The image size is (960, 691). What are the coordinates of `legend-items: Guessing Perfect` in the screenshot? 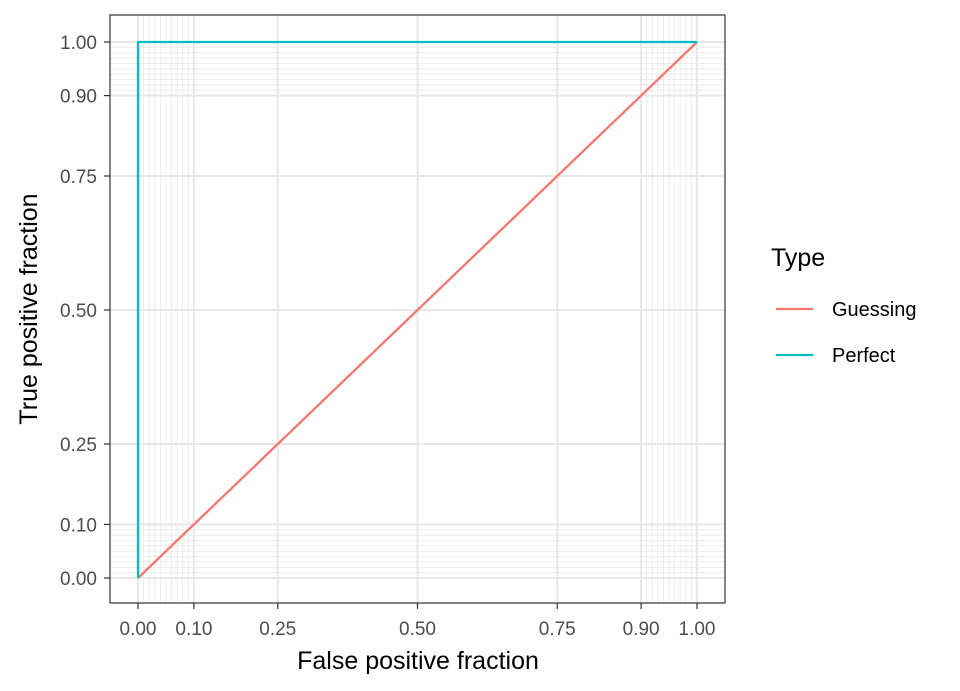 It's located at (846, 333).